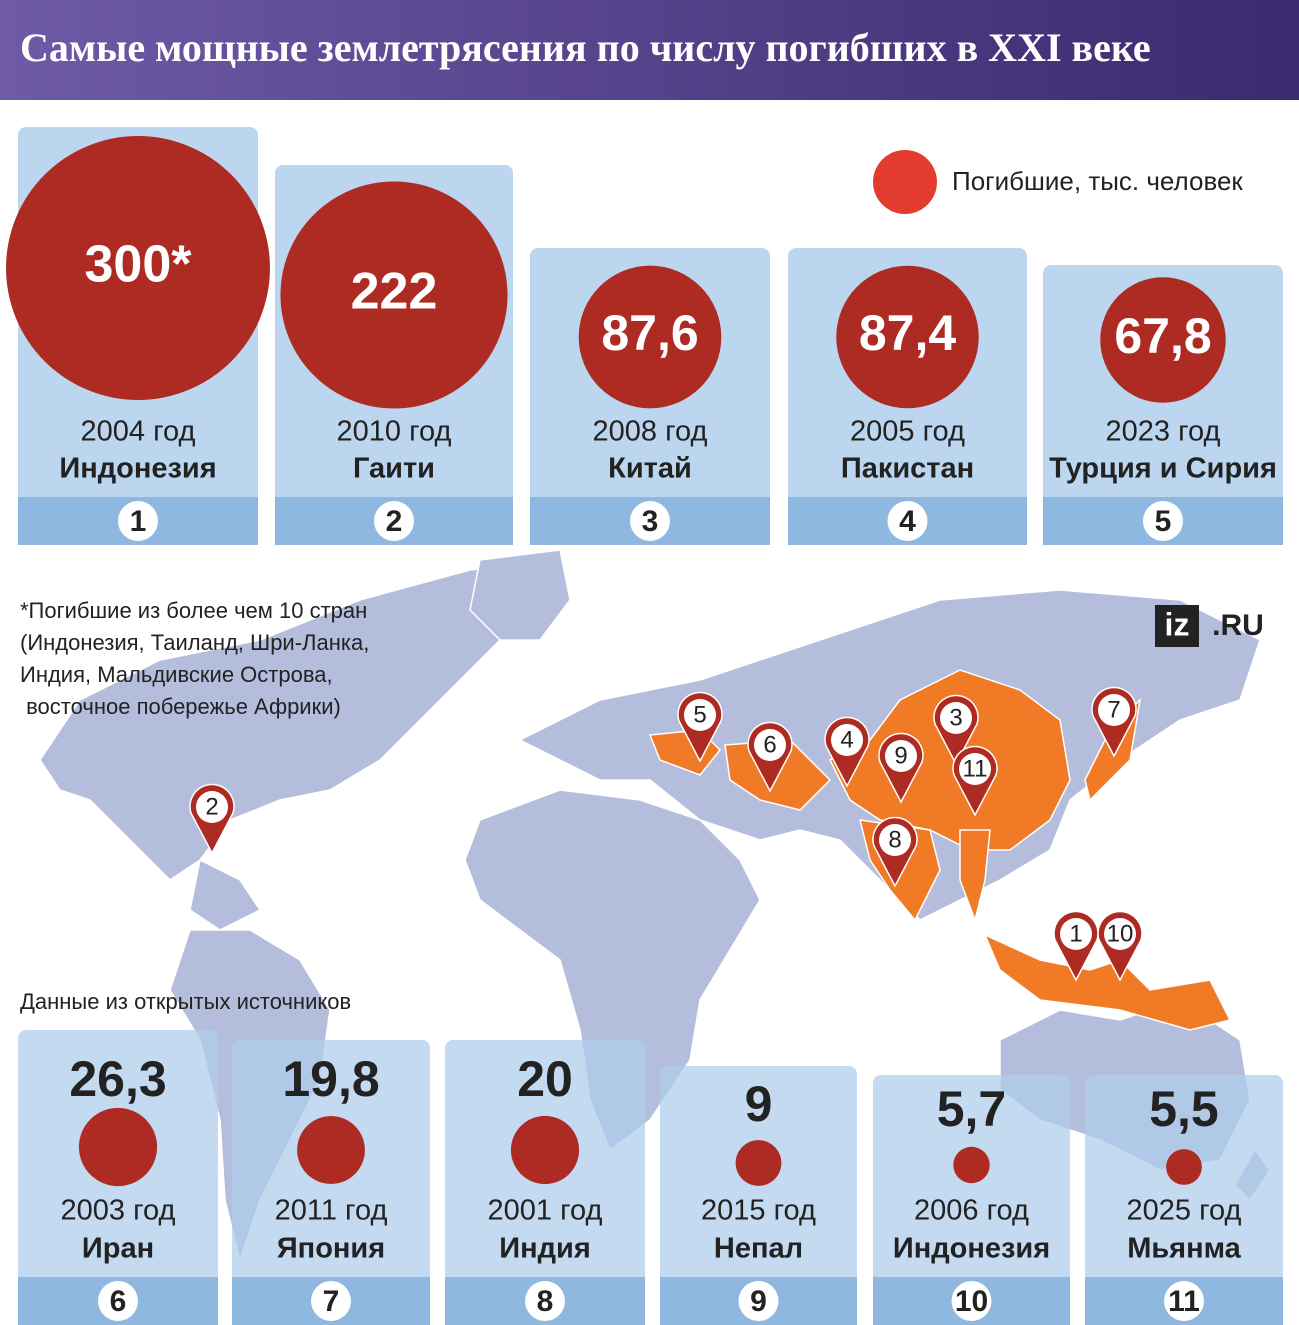 This screenshot has height=1325, width=1299. Describe the element at coordinates (758, 1249) in the screenshot. I see `country: Непал` at that location.